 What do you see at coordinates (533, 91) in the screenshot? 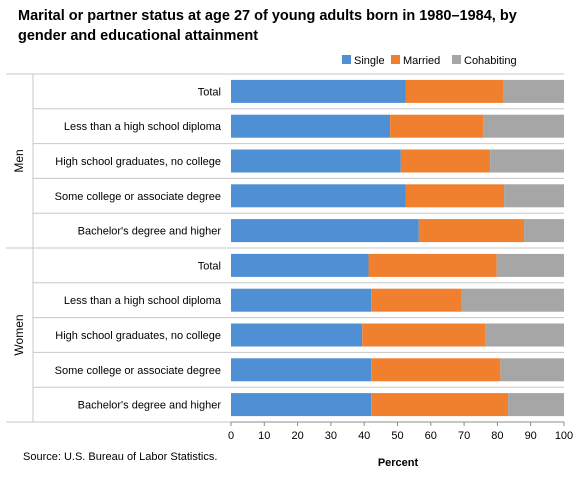
I see `bar-men-total-cohabiting` at bounding box center [533, 91].